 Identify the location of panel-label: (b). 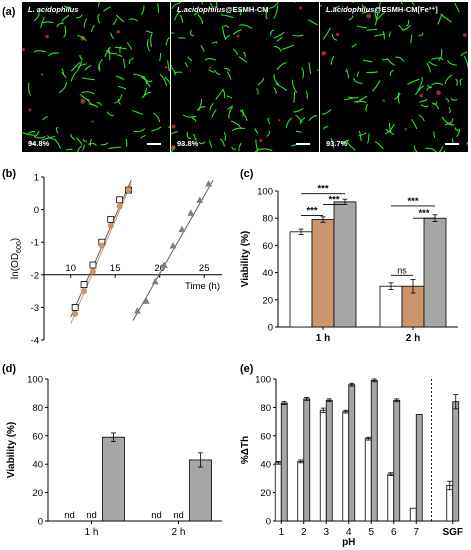
(9, 174).